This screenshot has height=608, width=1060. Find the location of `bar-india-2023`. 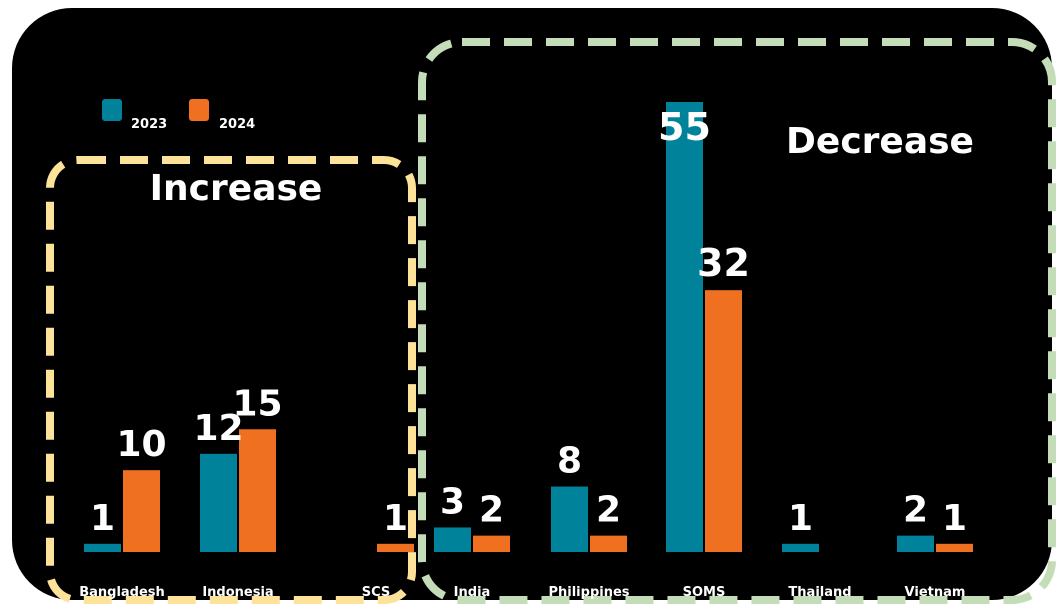

bar-india-2023 is located at coordinates (452, 539).